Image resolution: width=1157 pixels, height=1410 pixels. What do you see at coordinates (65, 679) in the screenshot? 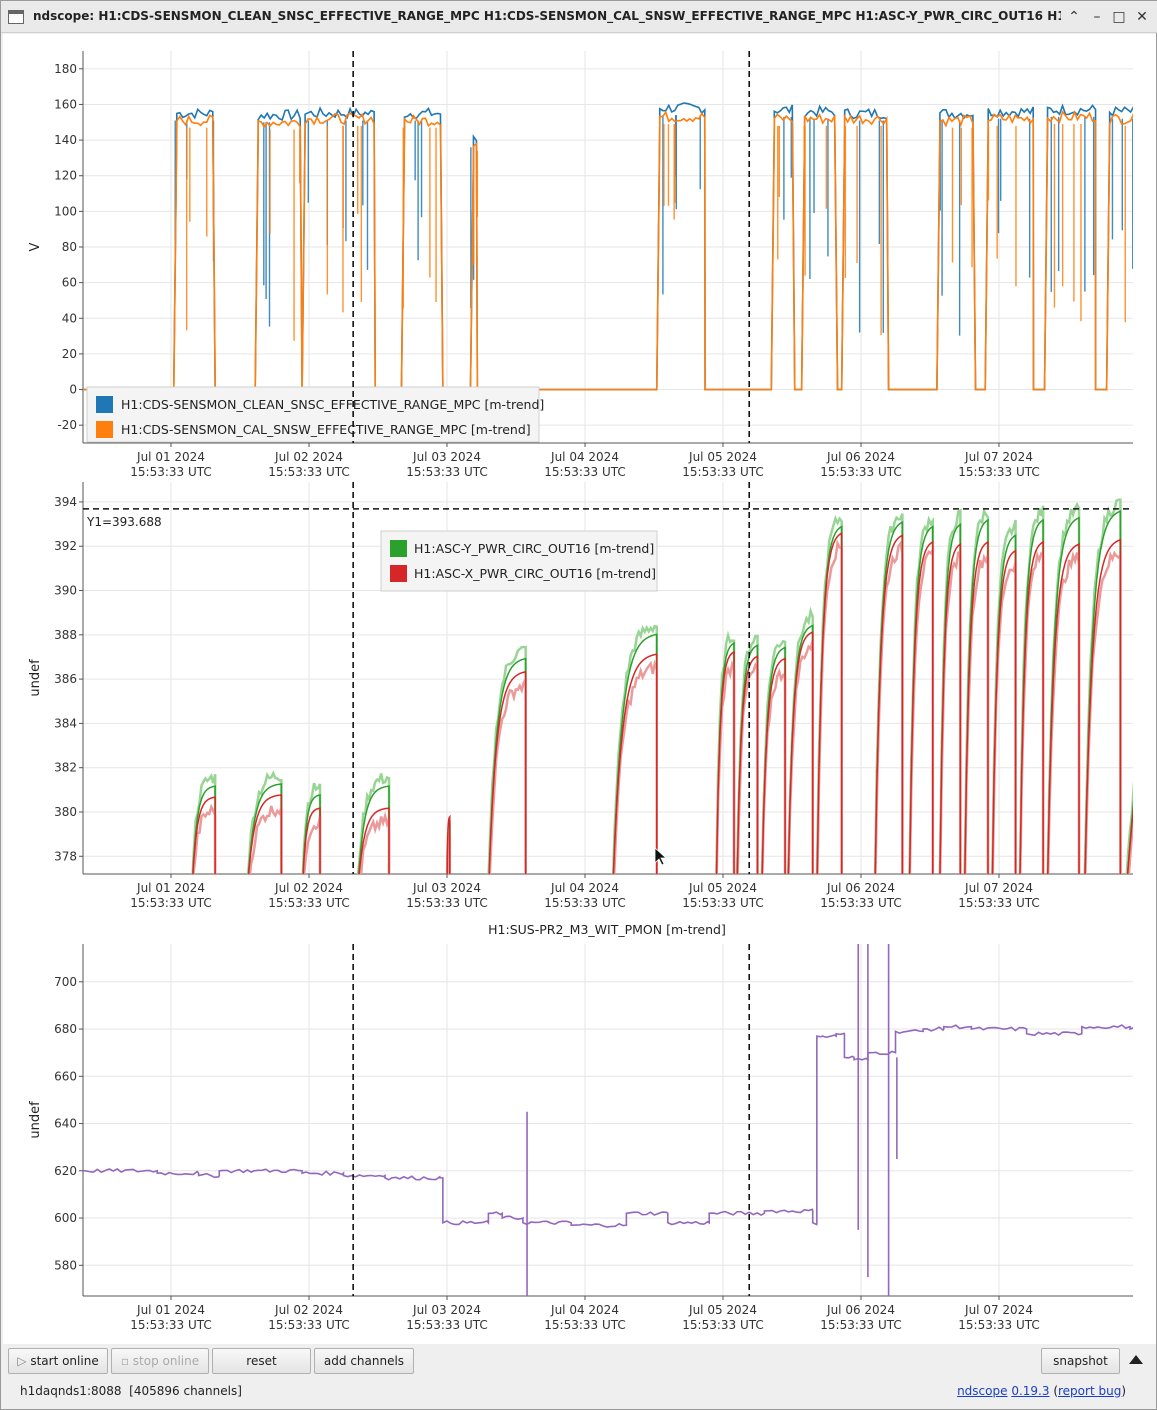
I see `y-tick-label: 386` at bounding box center [65, 679].